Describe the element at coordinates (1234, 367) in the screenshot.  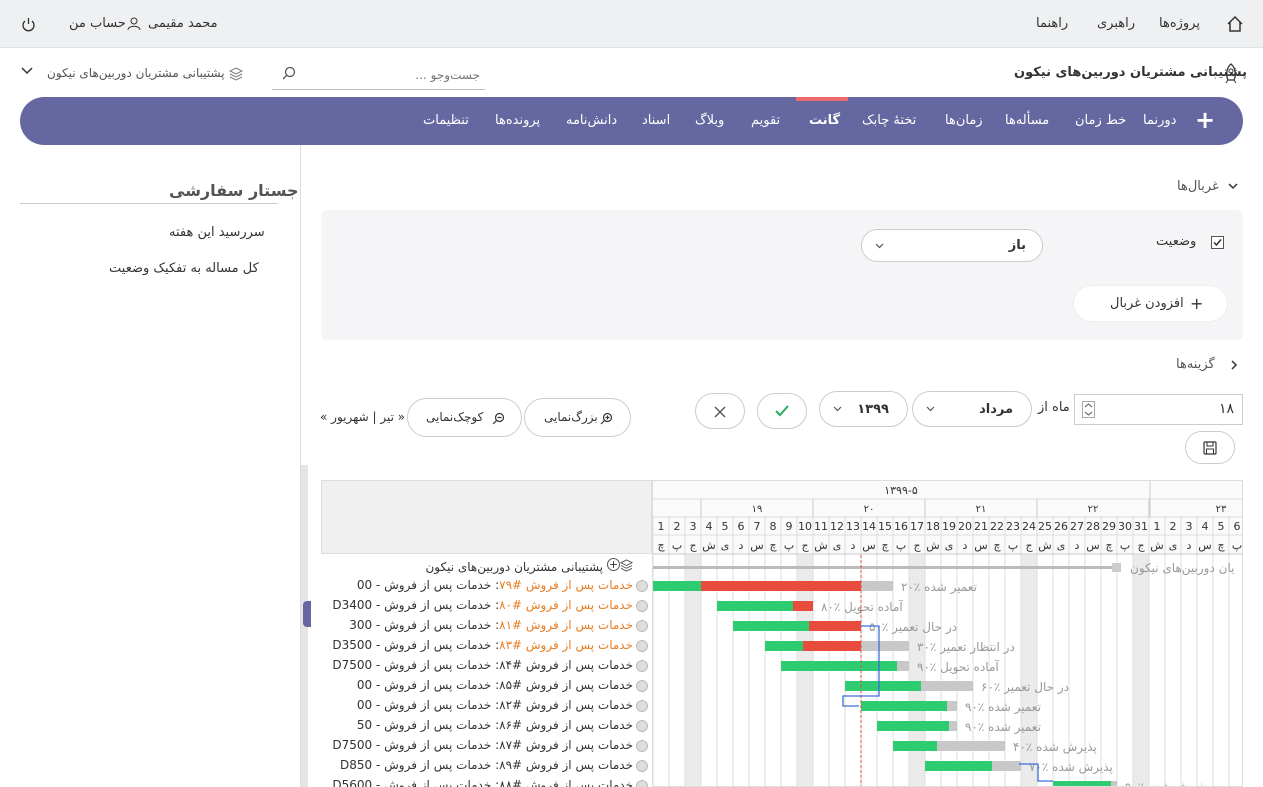
I see `chevron-left-icon` at that location.